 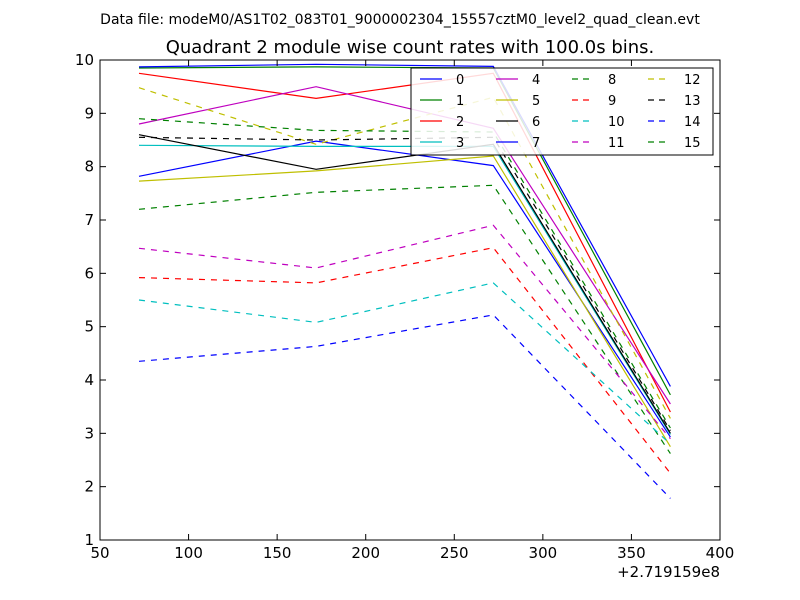 I want to click on legend-label-3: 3, so click(x=460, y=143).